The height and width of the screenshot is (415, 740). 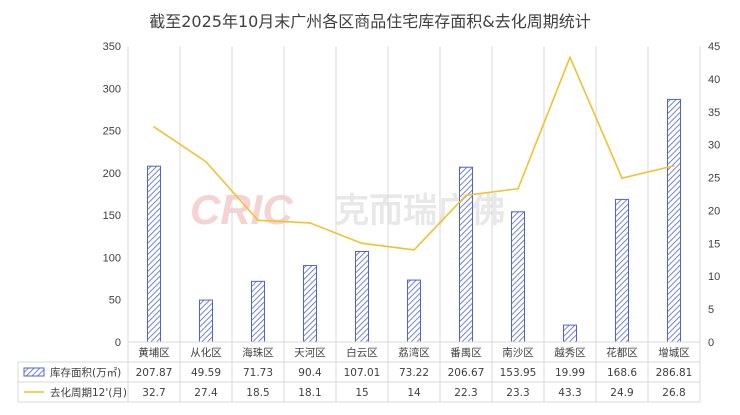 What do you see at coordinates (466, 373) in the screenshot?
I see `inventory-value: 206.67` at bounding box center [466, 373].